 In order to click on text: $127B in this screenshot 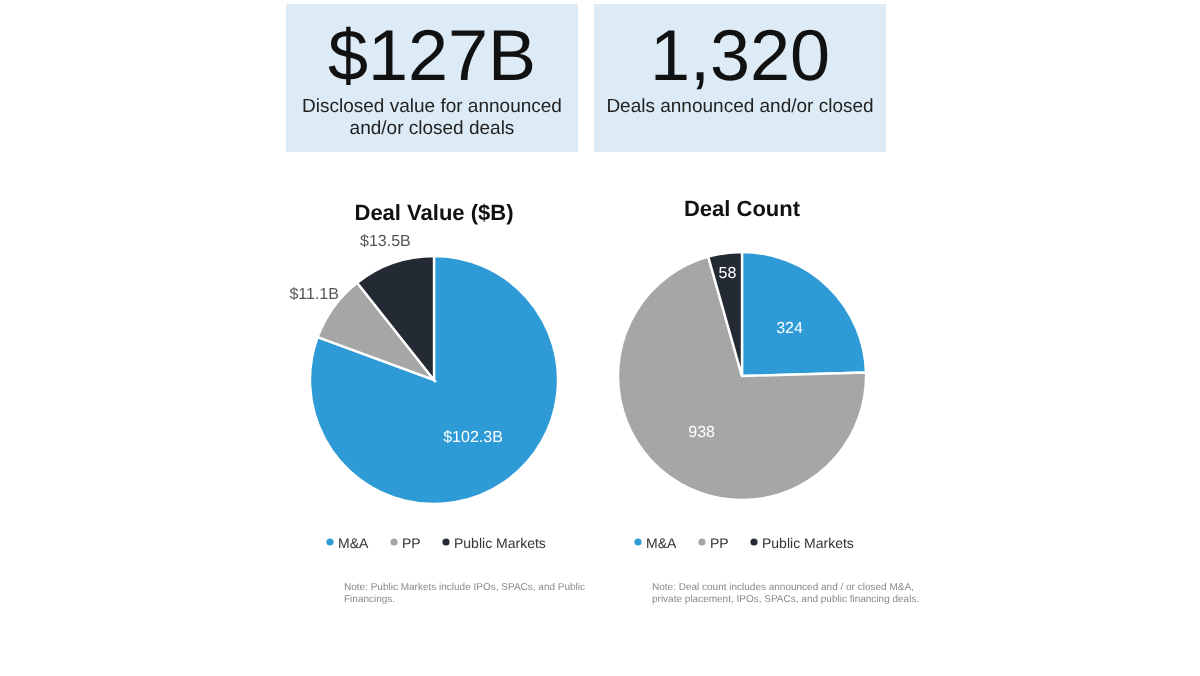, I will do `click(432, 55)`.